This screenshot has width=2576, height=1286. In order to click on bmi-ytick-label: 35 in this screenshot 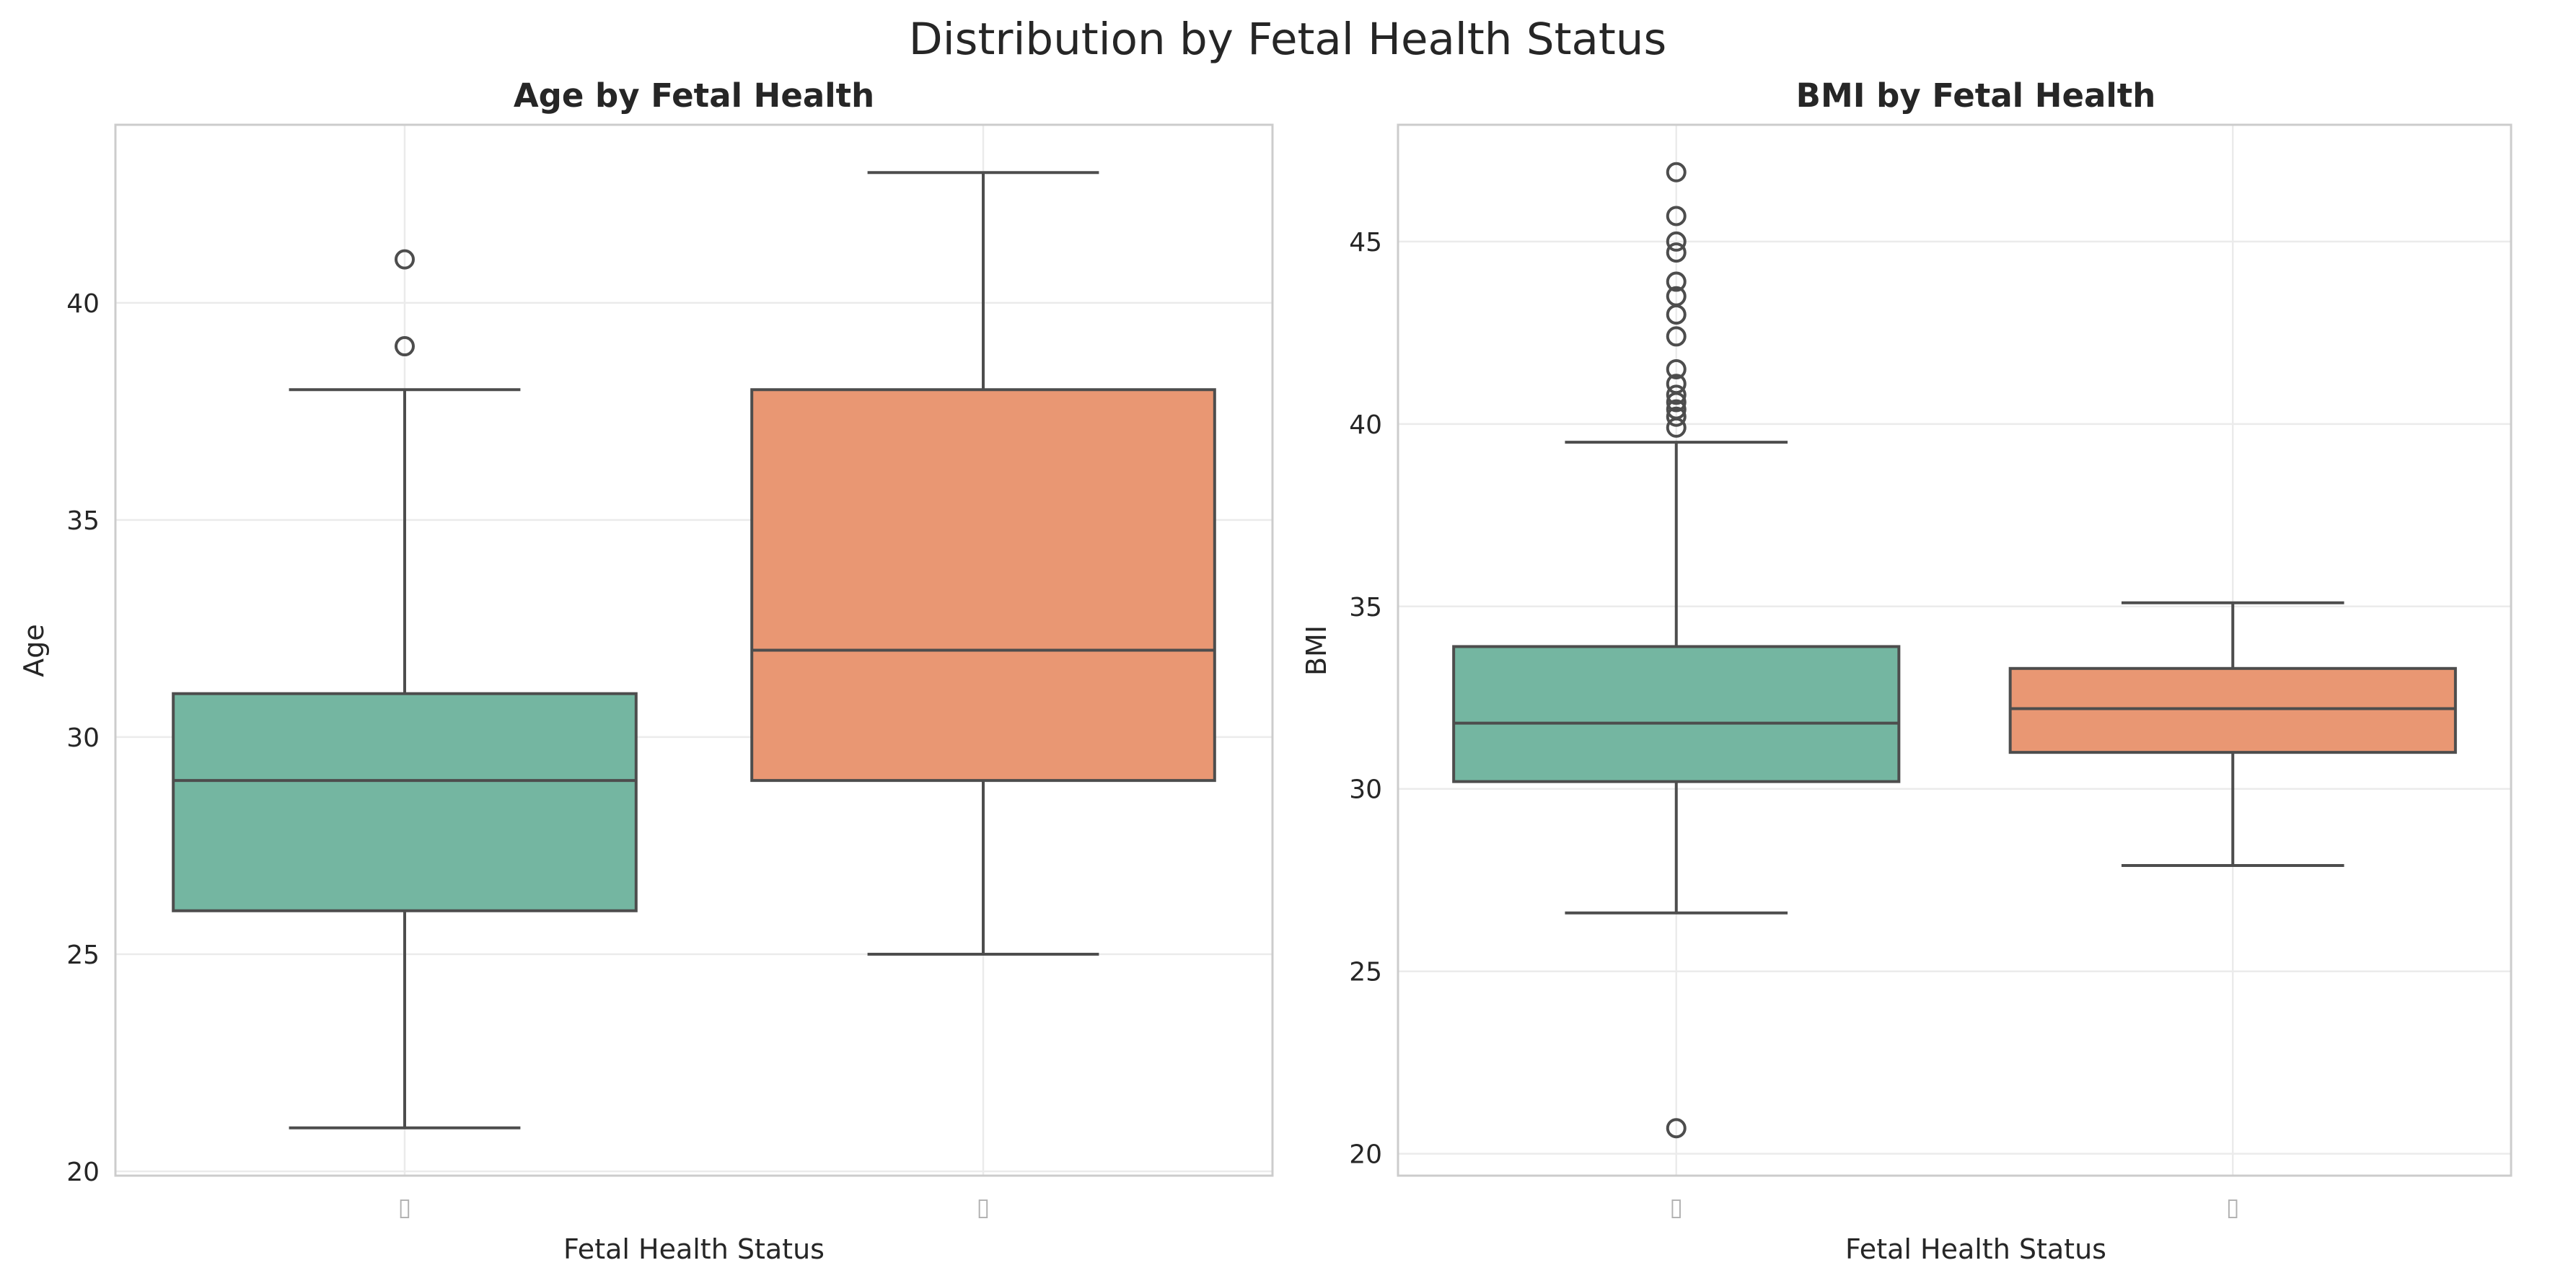, I will do `click(1365, 607)`.